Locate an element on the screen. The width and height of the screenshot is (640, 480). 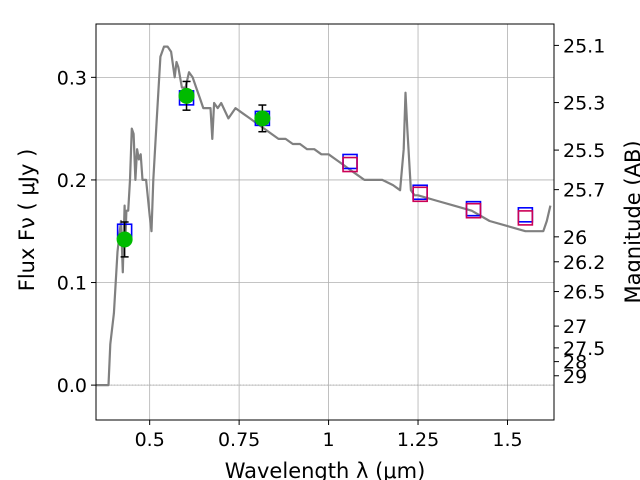
x-tick-label: 1 is located at coordinates (329, 440).